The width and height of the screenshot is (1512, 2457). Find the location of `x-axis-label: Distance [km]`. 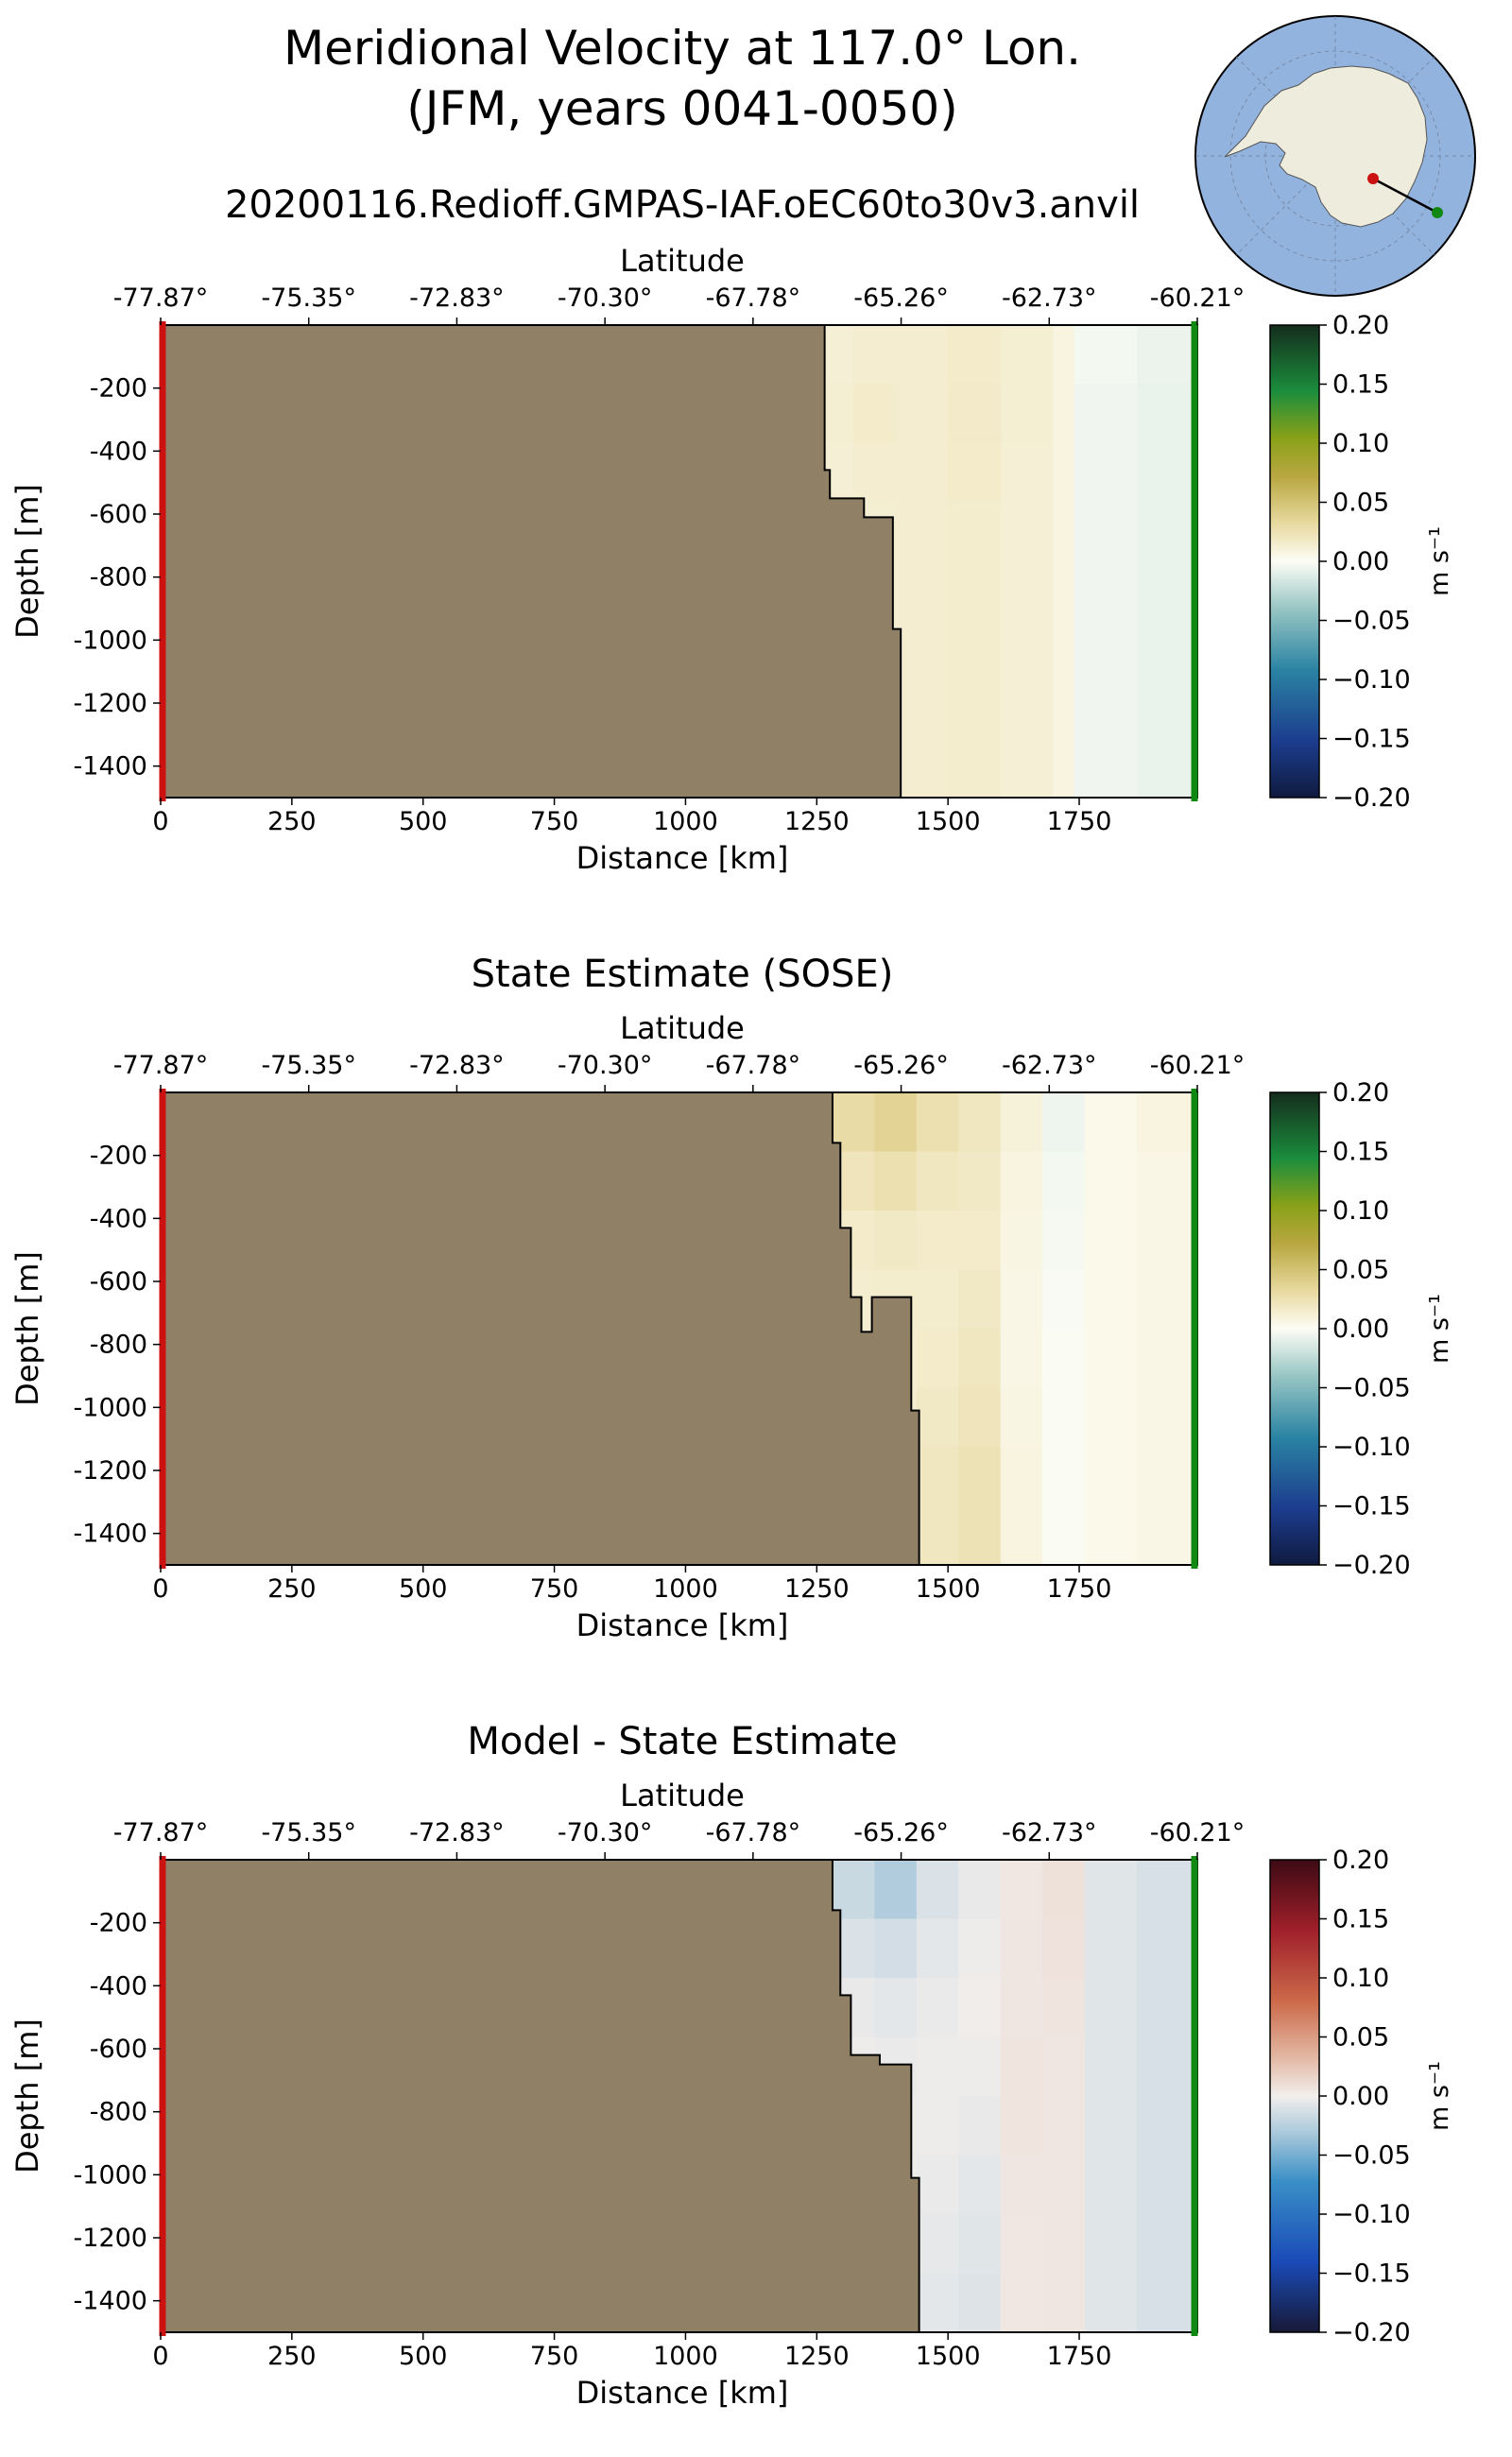

x-axis-label: Distance [km] is located at coordinates (682, 2393).